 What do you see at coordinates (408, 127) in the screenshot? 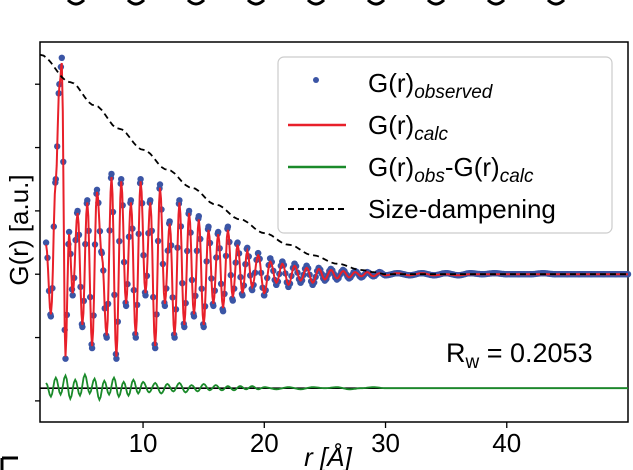
I see `legend-label-calc: G(r)calc` at bounding box center [408, 127].